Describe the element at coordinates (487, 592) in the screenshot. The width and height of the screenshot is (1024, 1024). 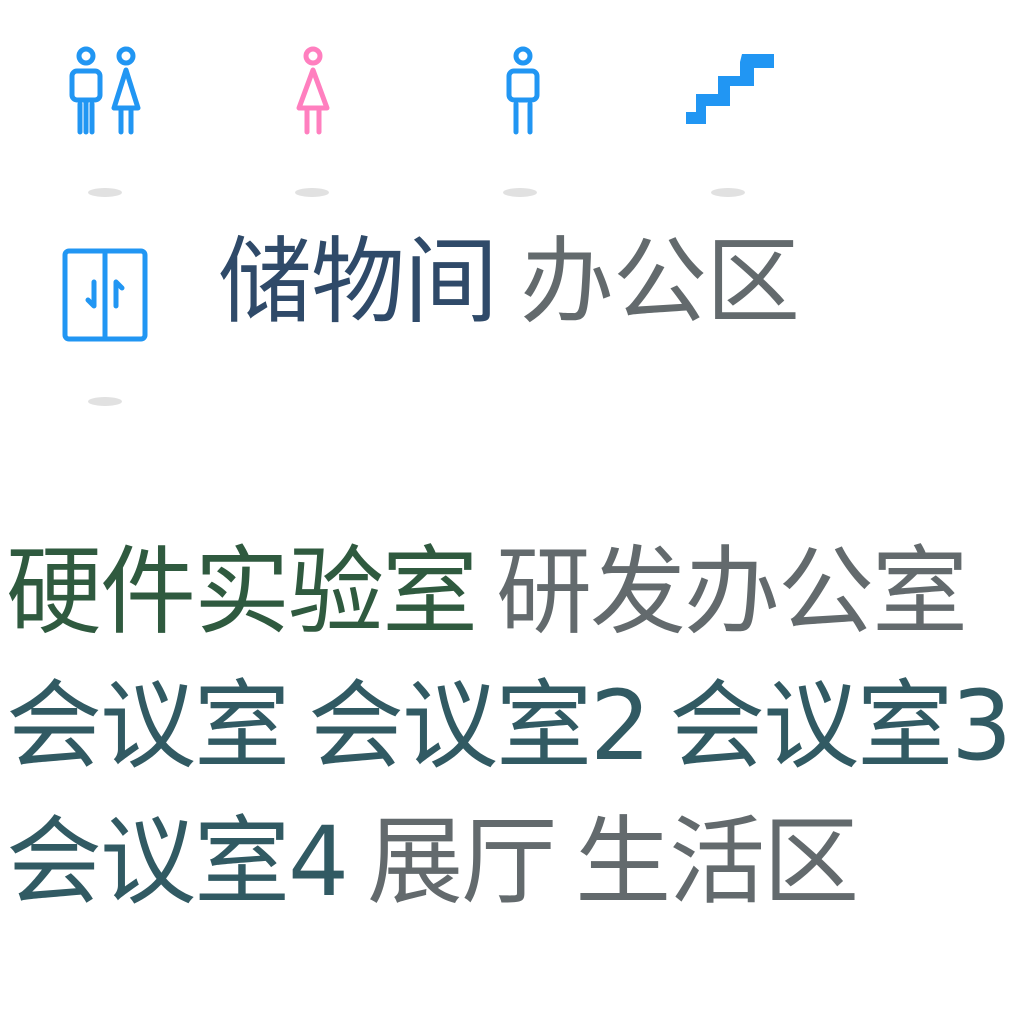
I see `label-row-labs: 硬件实验室 研发办公室` at that location.